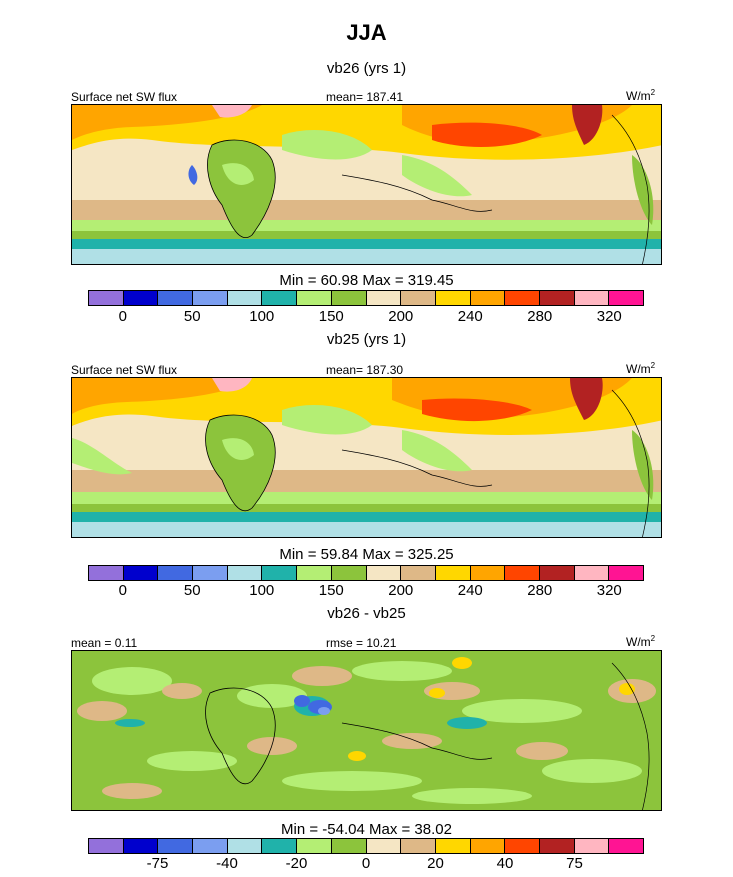  I want to click on panel2-map-svg, so click(366, 457).